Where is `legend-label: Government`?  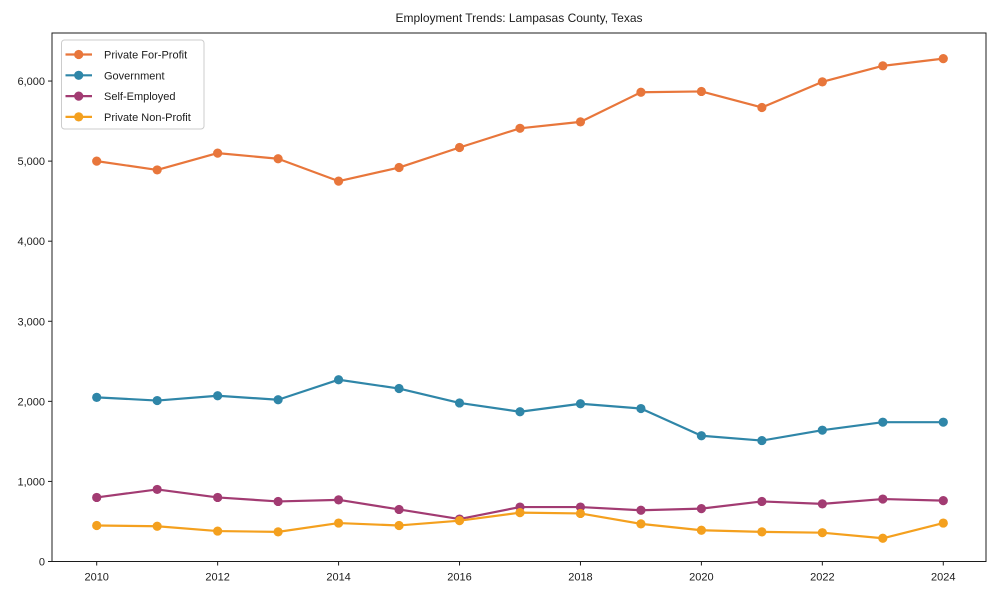
legend-label: Government is located at coordinates (134, 76).